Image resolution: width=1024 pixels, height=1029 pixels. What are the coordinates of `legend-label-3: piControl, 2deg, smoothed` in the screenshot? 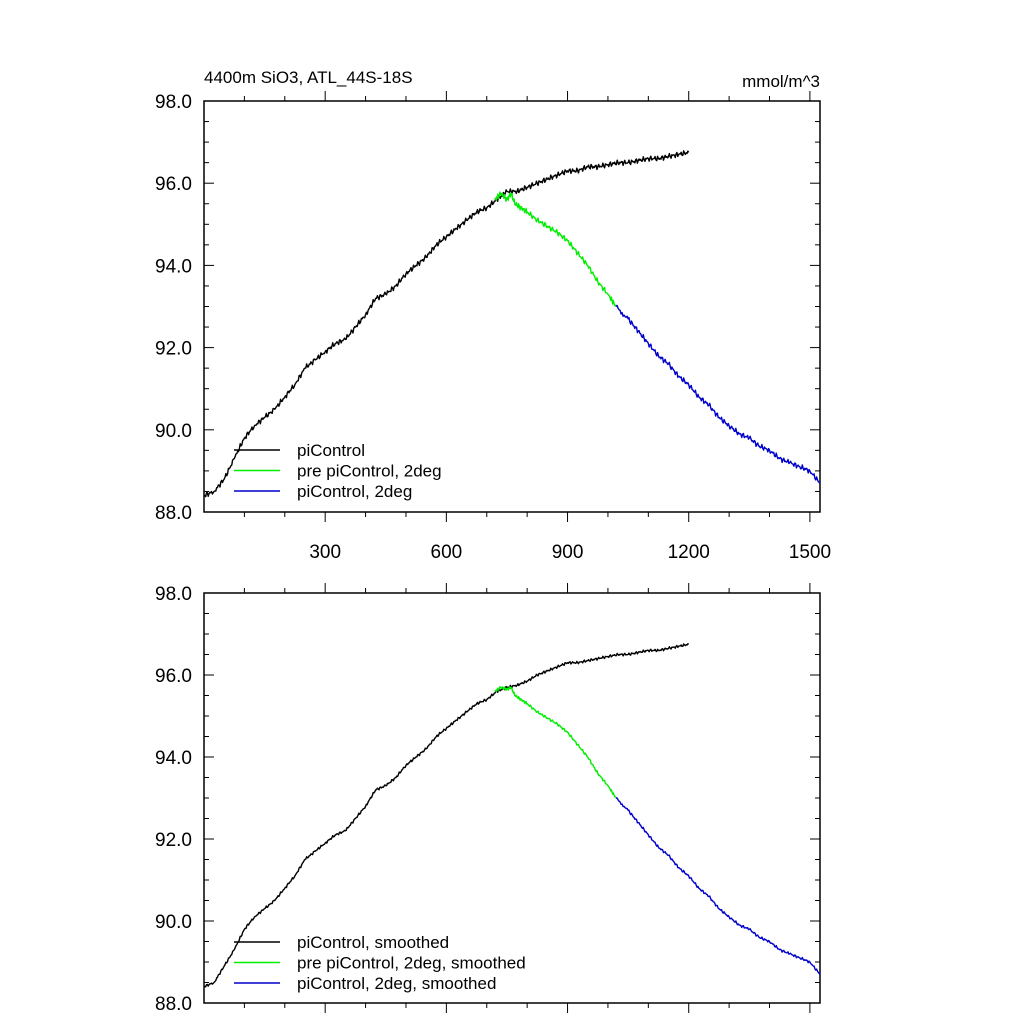 It's located at (396, 983).